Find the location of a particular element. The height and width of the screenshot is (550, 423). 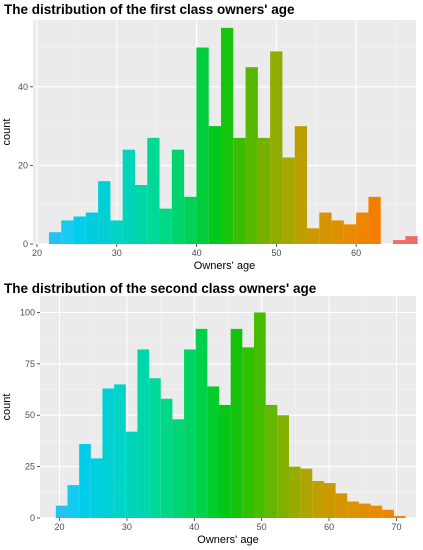

y-tick-label: 40 is located at coordinates (23, 87).